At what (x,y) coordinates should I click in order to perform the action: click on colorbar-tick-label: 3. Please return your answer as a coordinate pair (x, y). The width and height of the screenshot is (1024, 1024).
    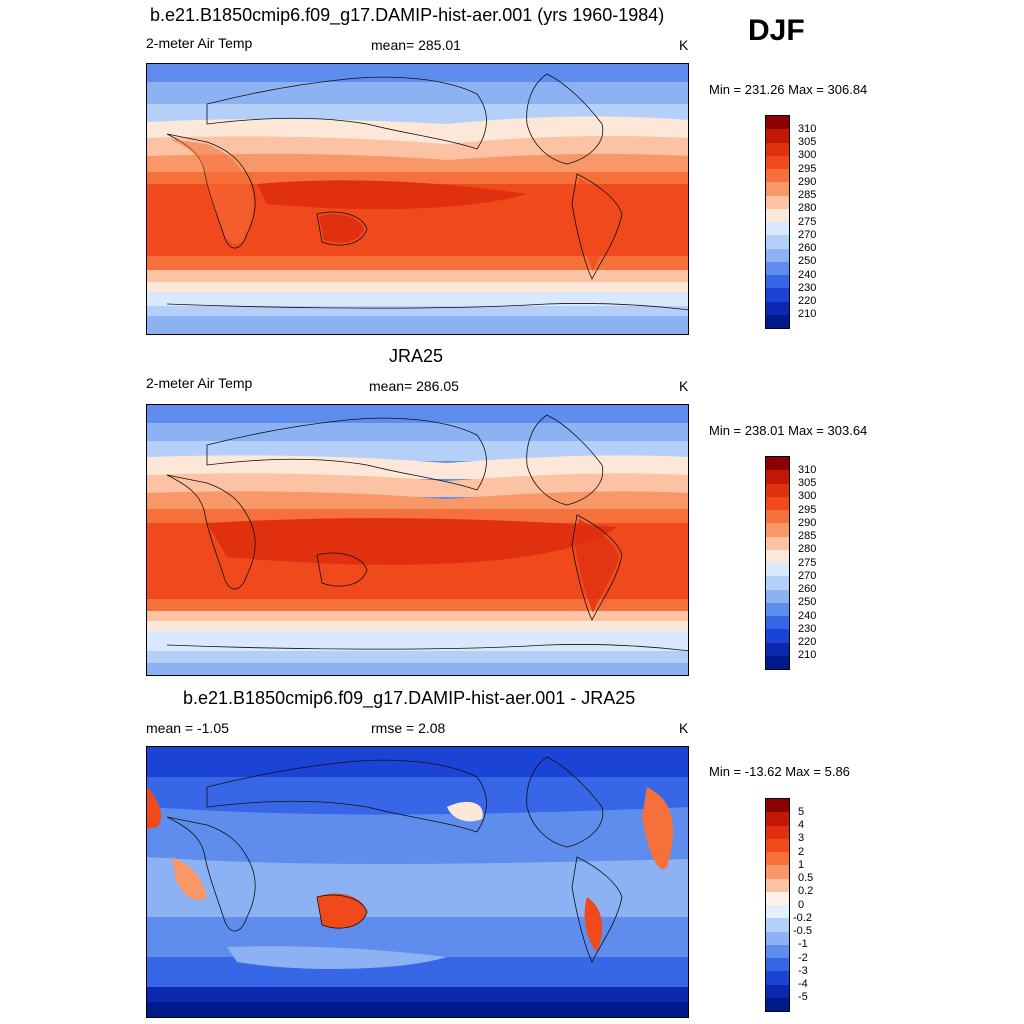
    Looking at the image, I should click on (801, 838).